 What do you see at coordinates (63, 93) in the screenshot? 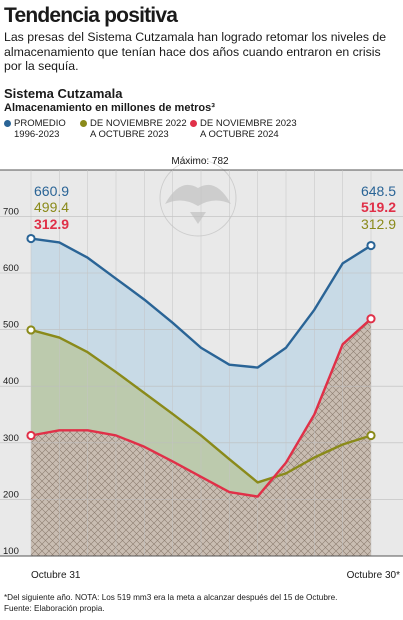
I see `section-title: Sistema Cutzamala` at bounding box center [63, 93].